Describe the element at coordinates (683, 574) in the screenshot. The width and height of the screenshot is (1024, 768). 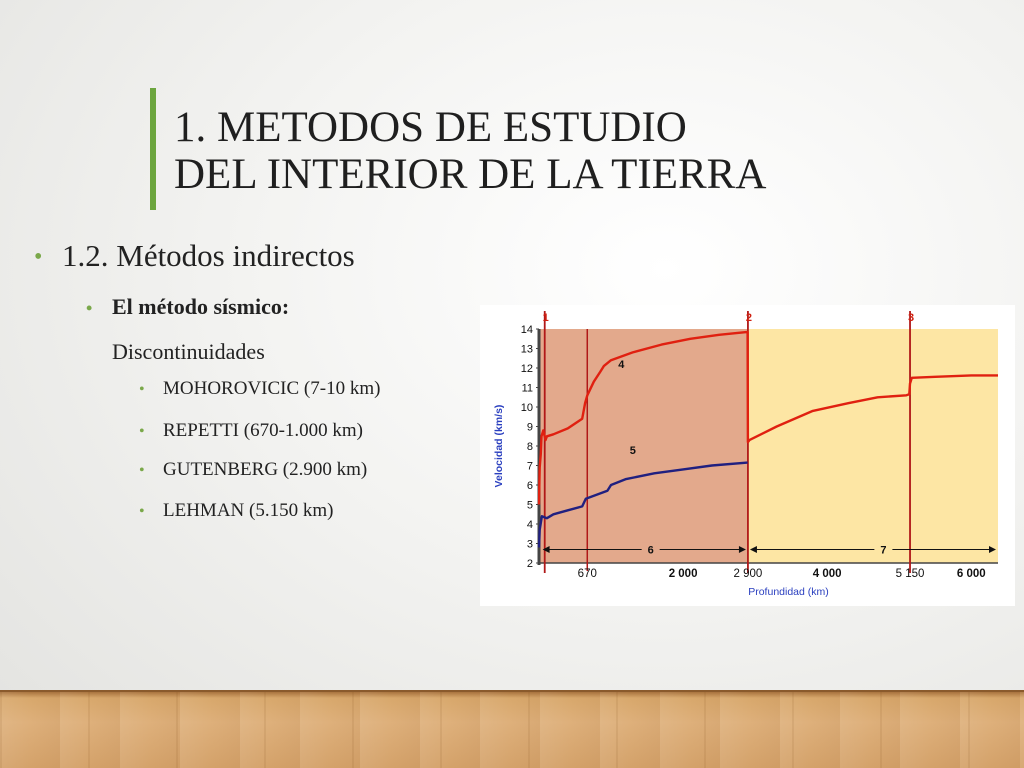
I see `x-tick-label: 2 000` at that location.